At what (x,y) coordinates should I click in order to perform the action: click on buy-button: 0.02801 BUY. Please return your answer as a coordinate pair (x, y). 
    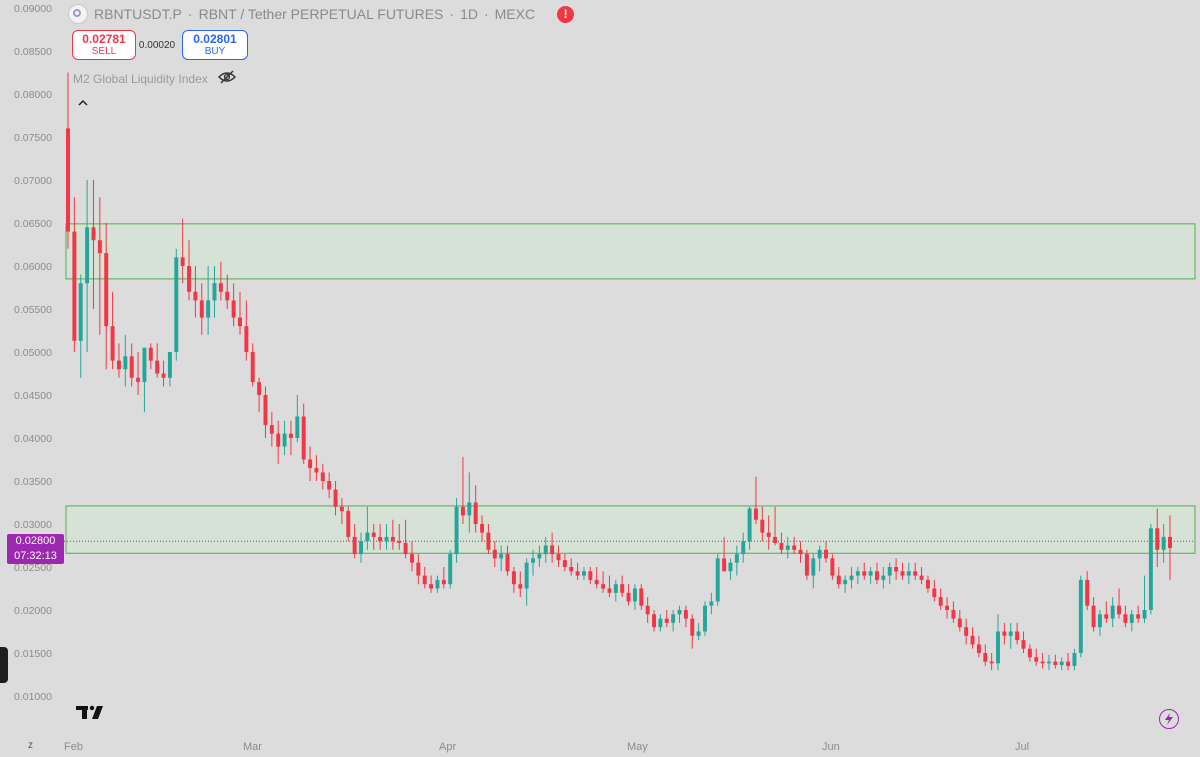
    Looking at the image, I should click on (215, 45).